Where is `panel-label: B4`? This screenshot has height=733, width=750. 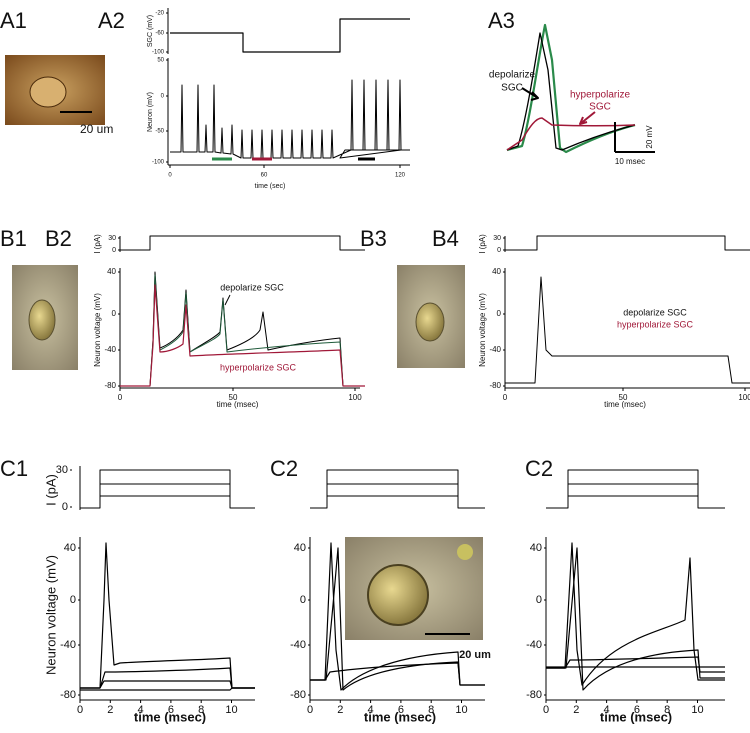 panel-label: B4 is located at coordinates (445, 238).